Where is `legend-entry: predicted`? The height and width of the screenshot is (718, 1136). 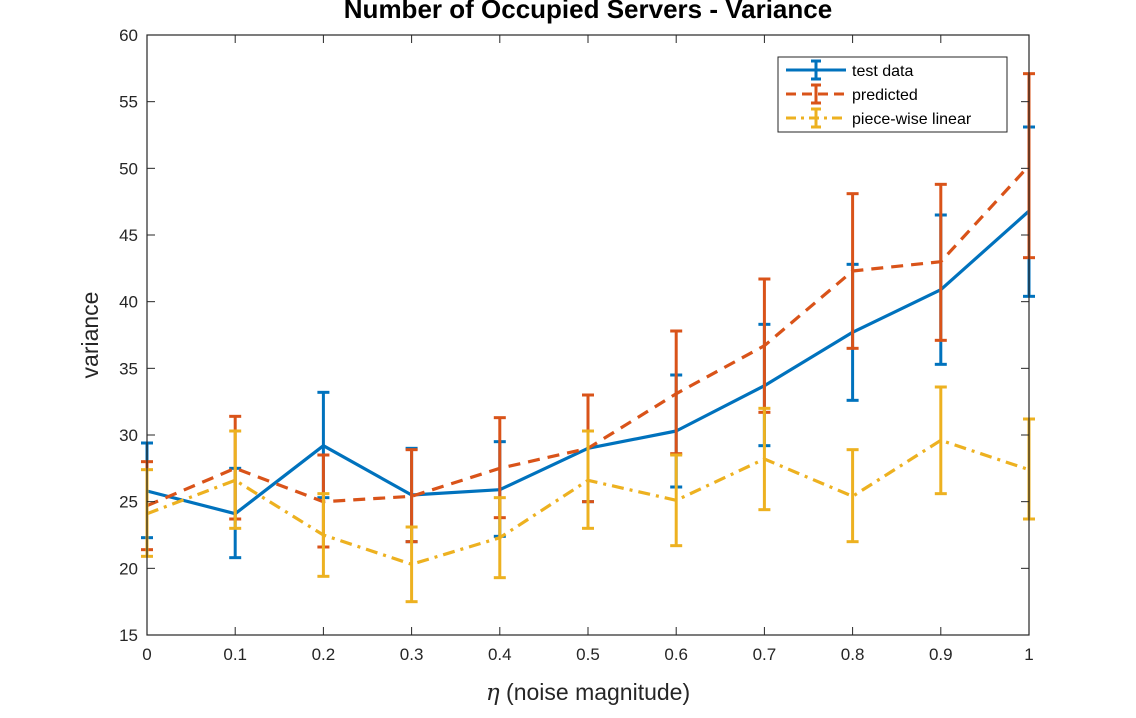 legend-entry: predicted is located at coordinates (852, 94).